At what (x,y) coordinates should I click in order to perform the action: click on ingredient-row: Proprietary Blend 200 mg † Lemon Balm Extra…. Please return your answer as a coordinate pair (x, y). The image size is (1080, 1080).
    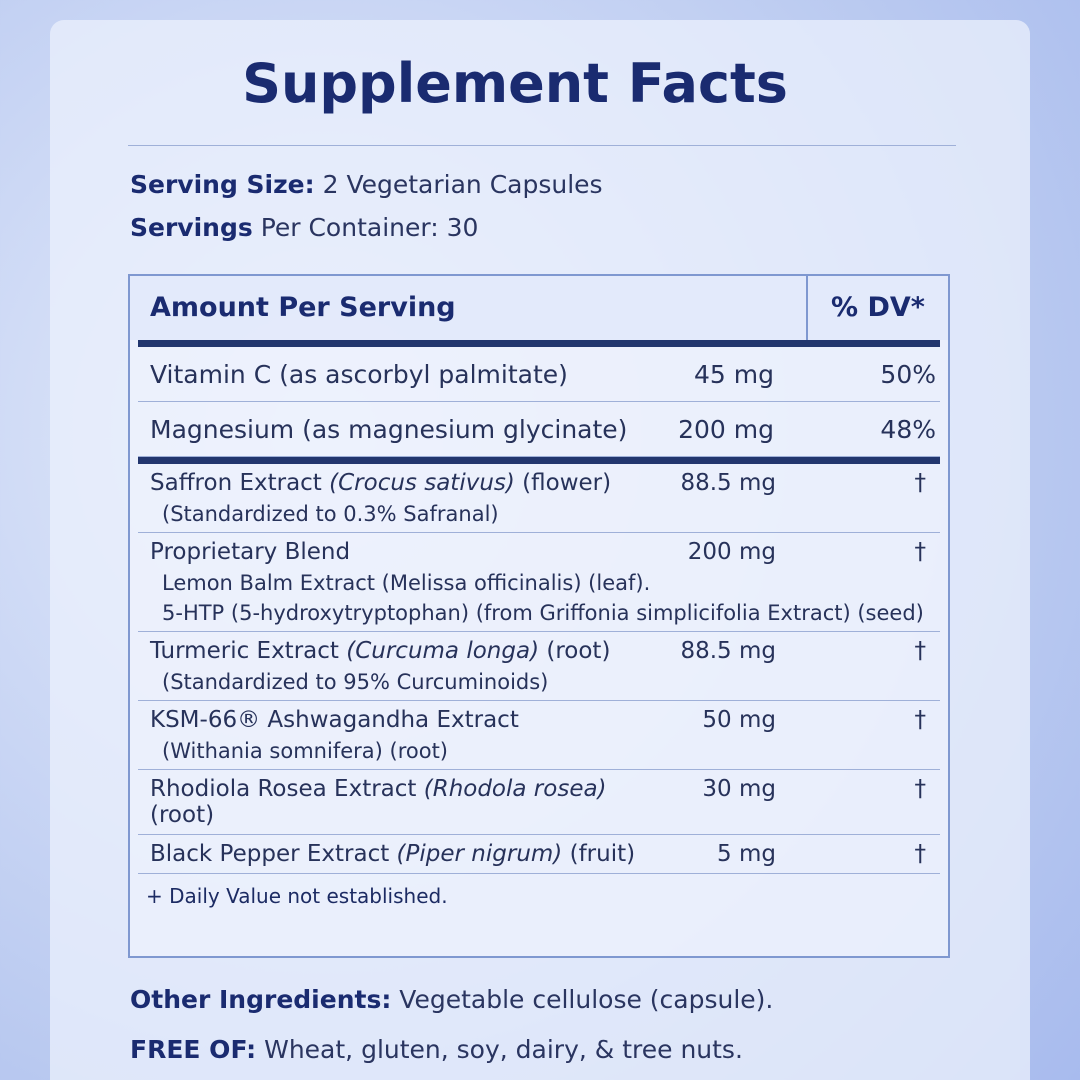
    Looking at the image, I should click on (539, 582).